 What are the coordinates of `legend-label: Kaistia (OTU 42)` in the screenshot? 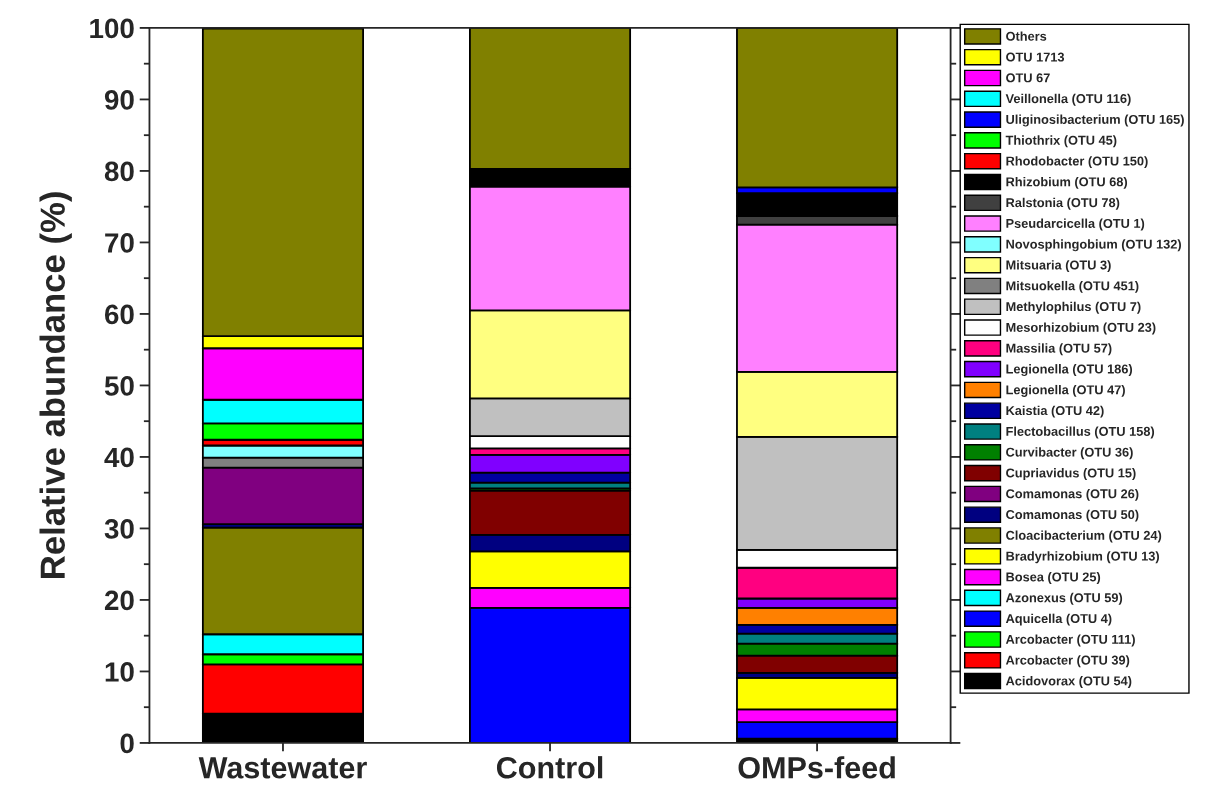 It's located at (1055, 411).